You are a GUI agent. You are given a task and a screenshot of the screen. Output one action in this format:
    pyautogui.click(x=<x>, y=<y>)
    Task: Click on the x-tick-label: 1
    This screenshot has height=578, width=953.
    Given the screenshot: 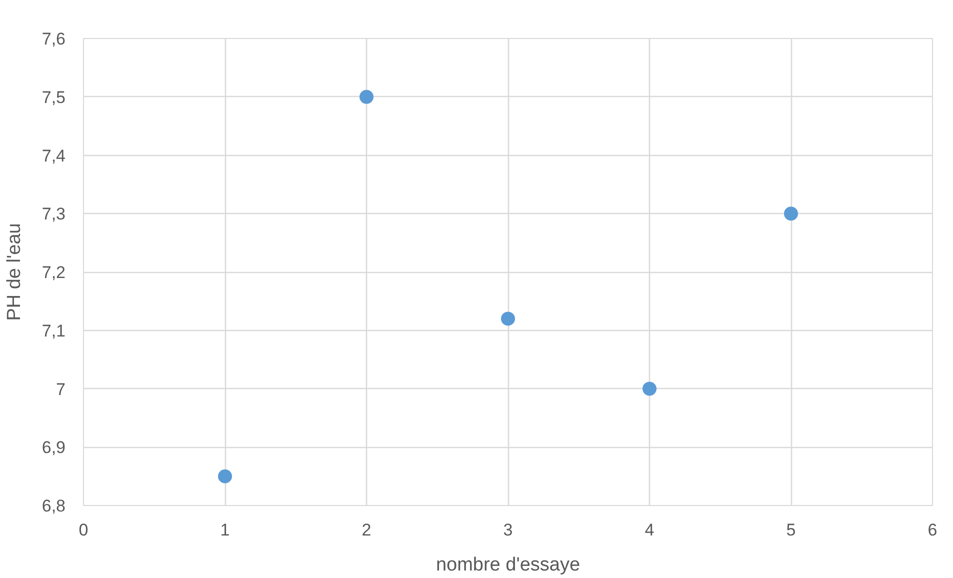 What is the action you would take?
    pyautogui.click(x=225, y=530)
    